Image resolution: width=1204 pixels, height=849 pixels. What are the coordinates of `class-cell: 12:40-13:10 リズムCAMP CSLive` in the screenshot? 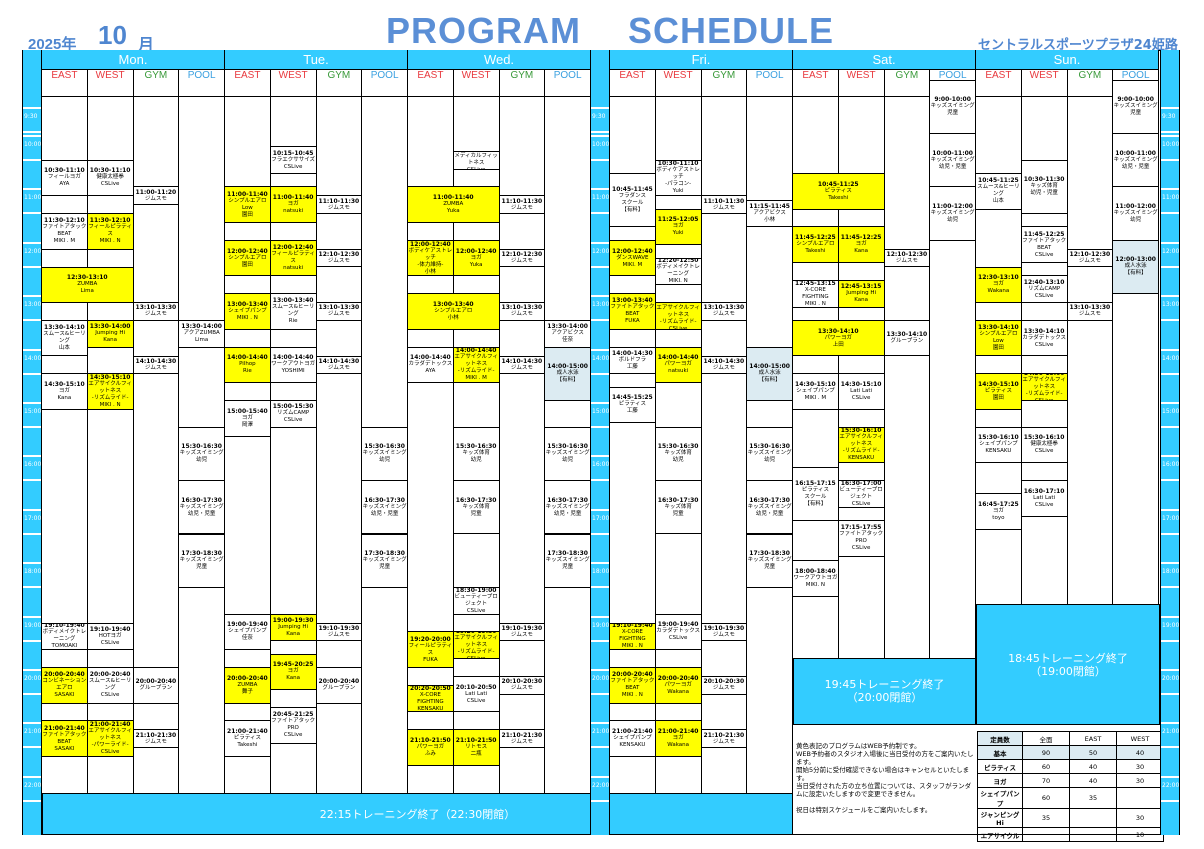 It's located at (1044, 289).